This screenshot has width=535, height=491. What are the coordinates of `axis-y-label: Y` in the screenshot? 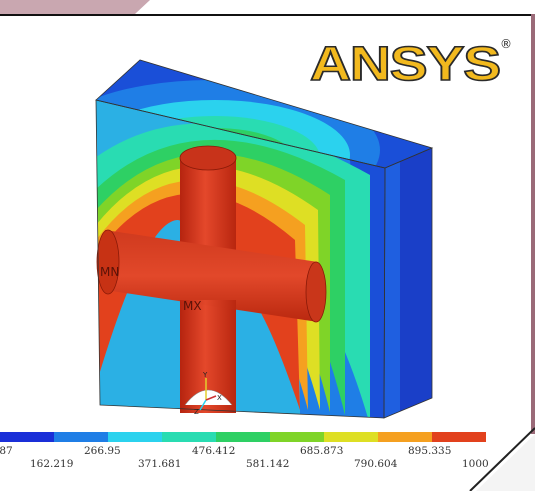 It's located at (205, 375).